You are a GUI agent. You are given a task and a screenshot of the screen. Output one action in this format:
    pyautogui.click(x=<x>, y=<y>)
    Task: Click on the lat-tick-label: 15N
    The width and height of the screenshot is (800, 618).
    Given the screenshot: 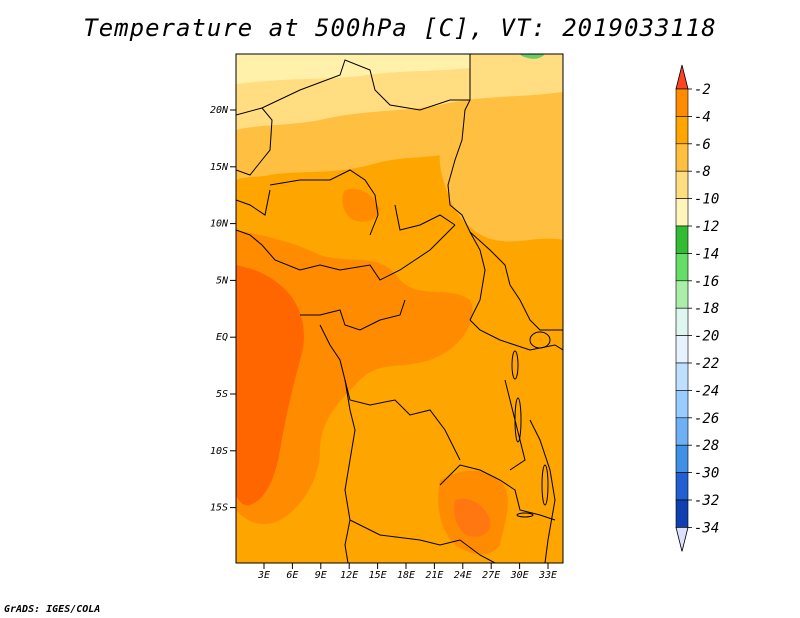 What is the action you would take?
    pyautogui.click(x=219, y=167)
    